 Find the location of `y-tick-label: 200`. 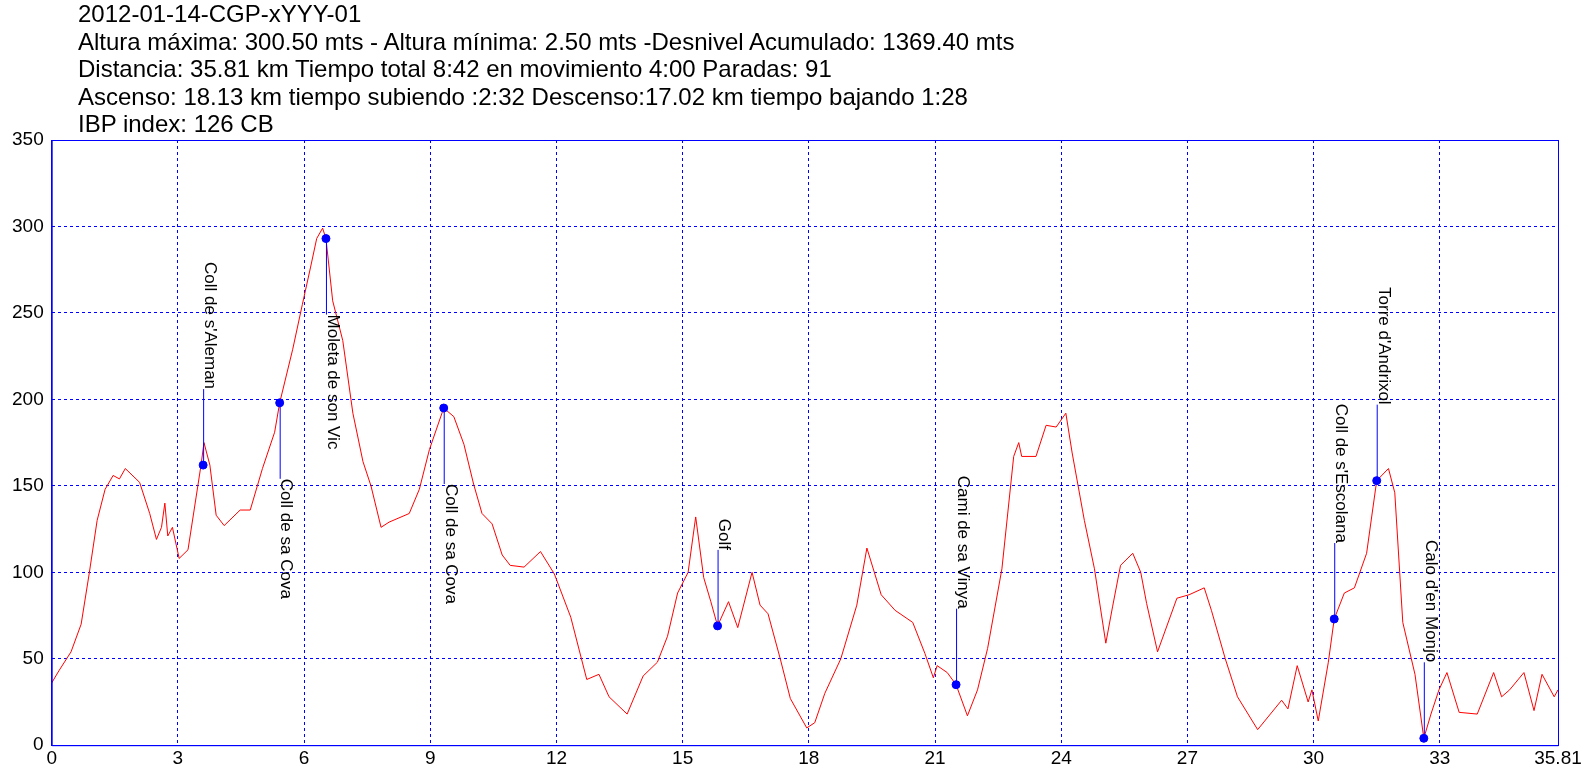

y-tick-label: 200 is located at coordinates (28, 398).